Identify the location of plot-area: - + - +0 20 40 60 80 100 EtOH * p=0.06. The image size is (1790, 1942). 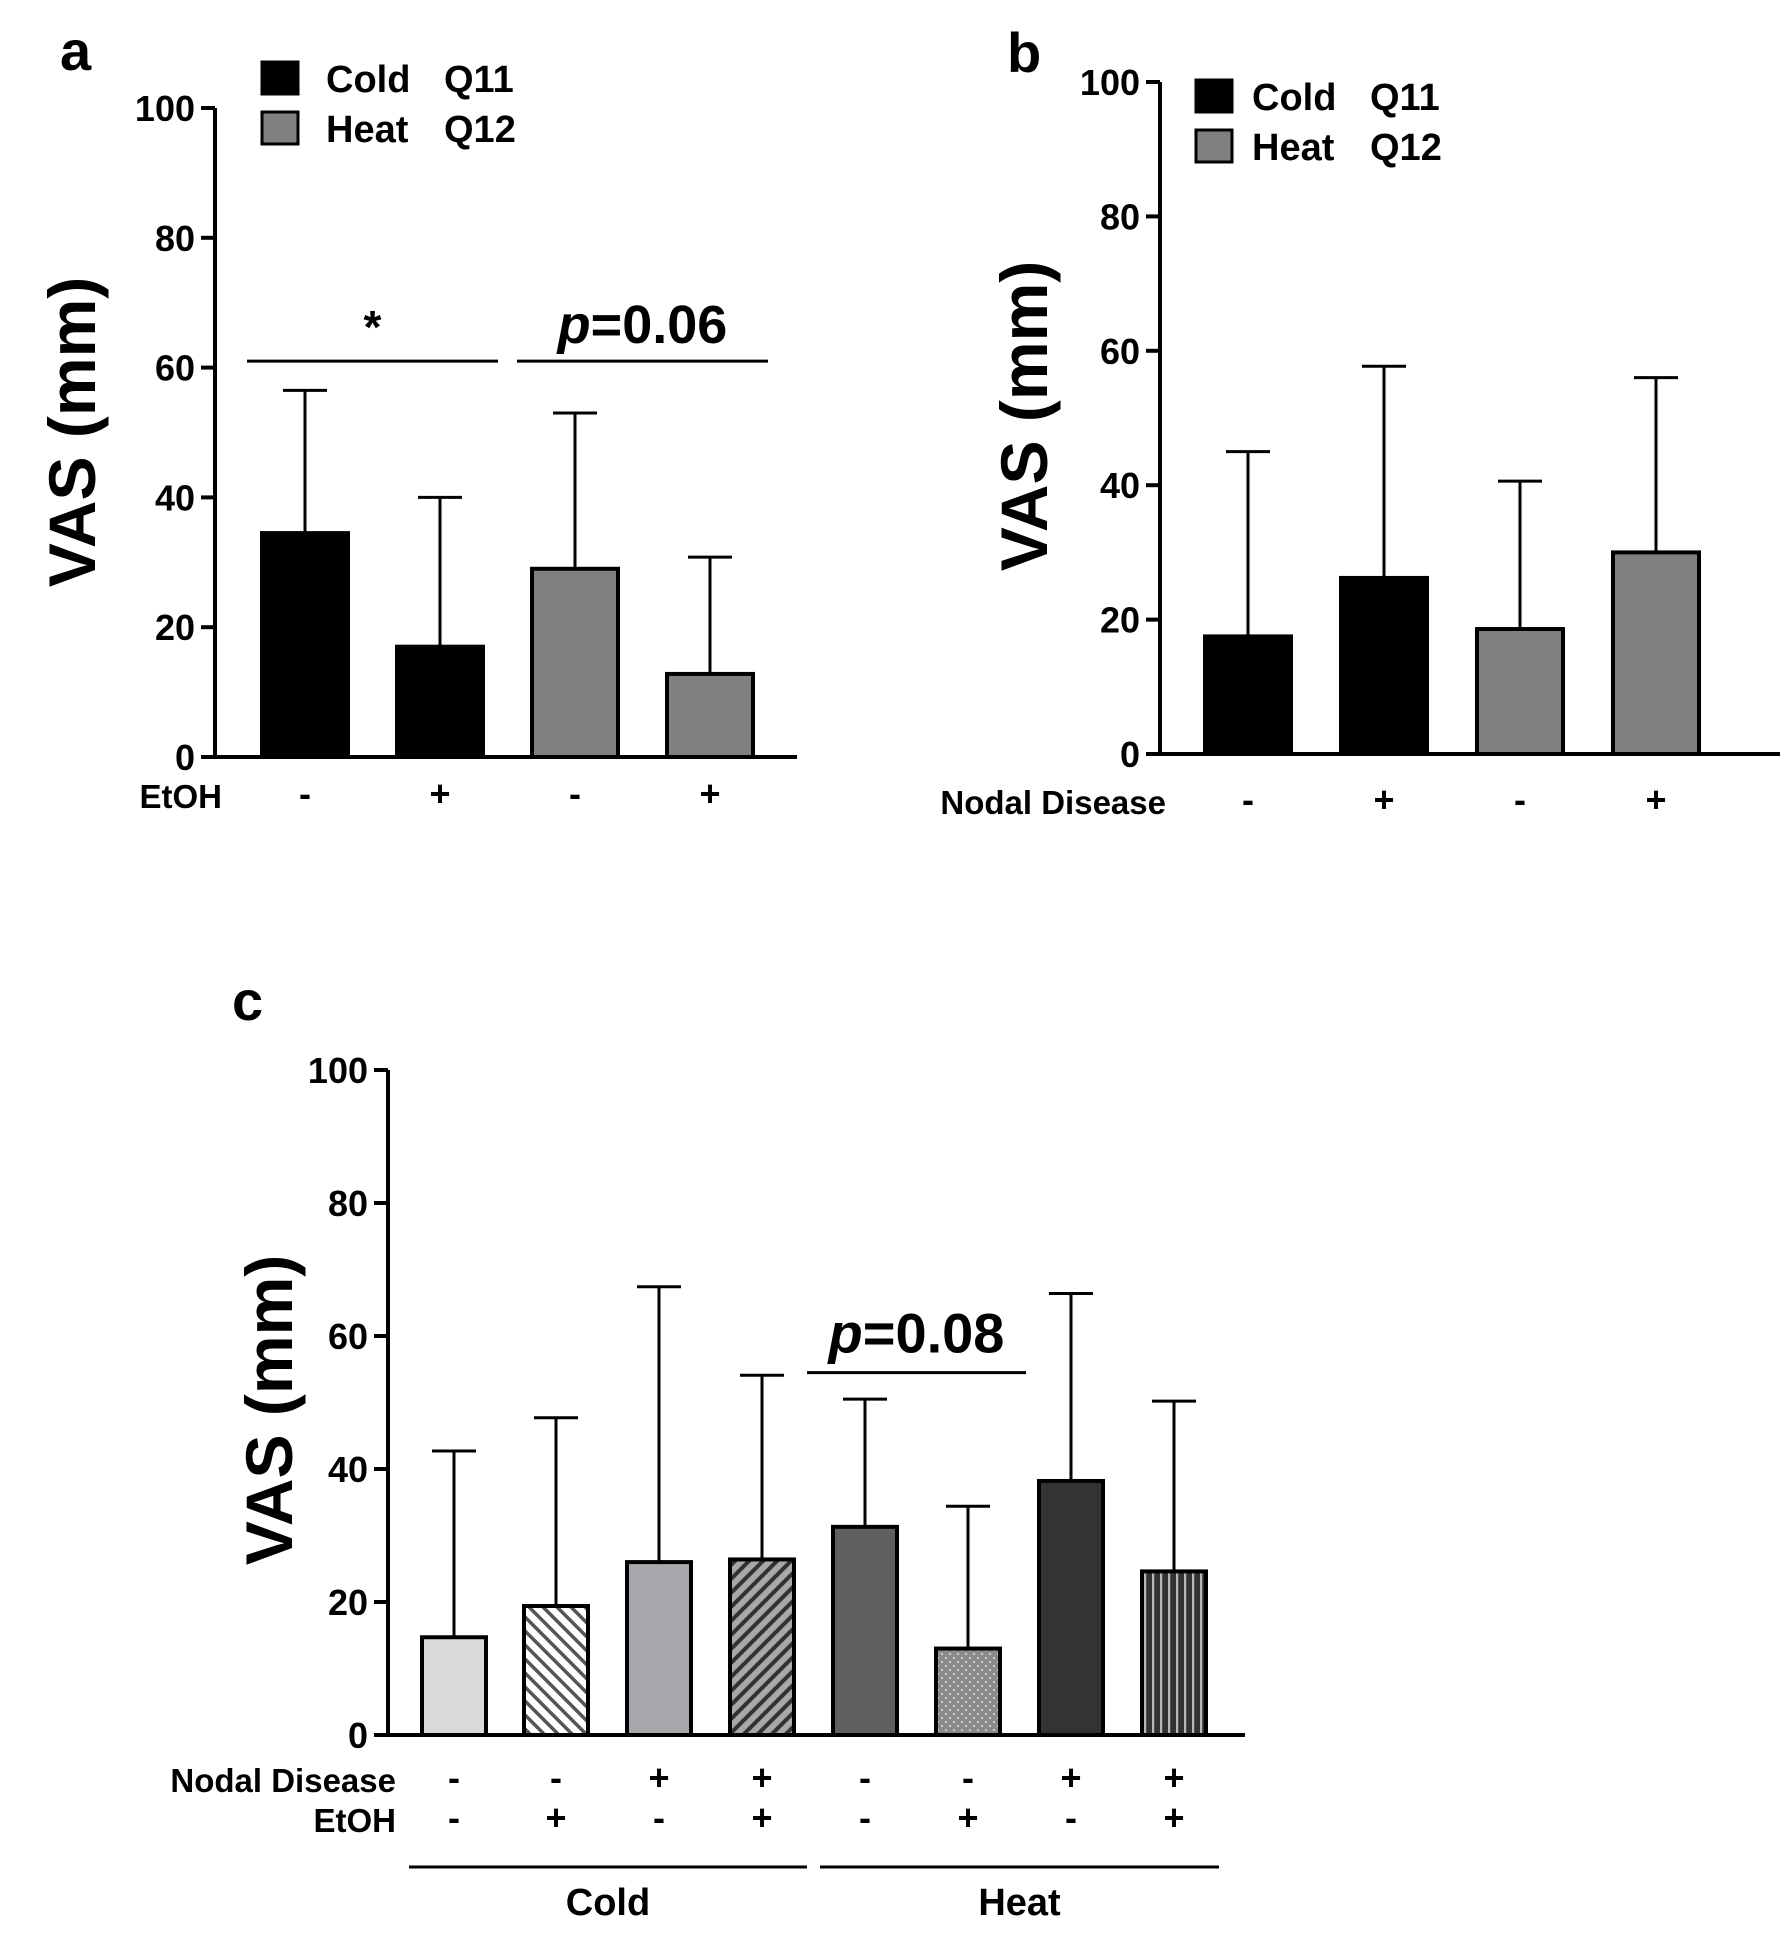
(466, 451).